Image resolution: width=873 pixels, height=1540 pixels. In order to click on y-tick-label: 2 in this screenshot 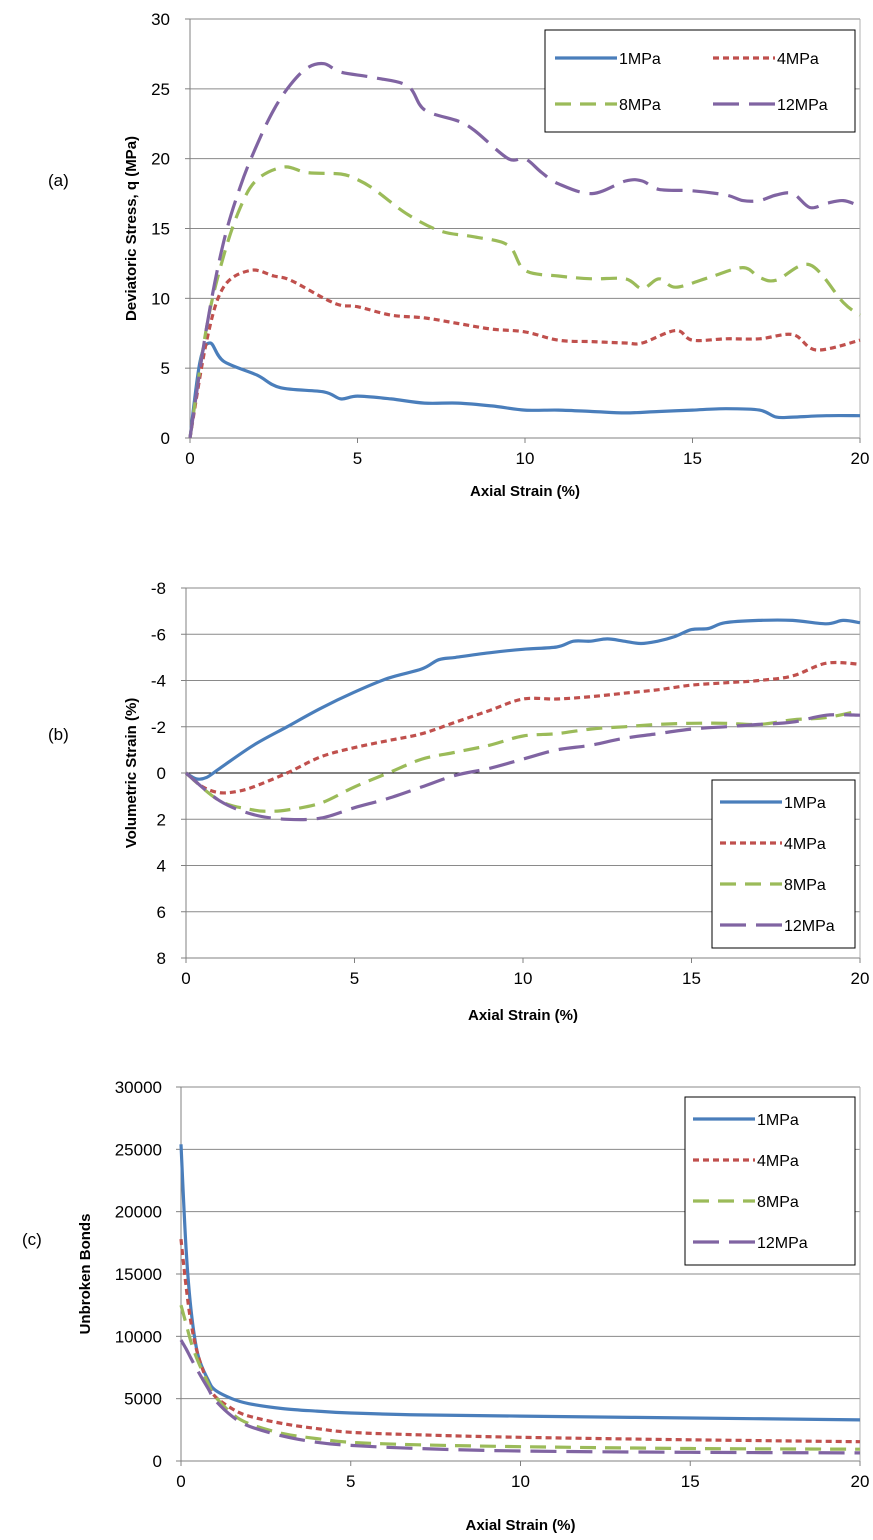, I will do `click(161, 819)`.